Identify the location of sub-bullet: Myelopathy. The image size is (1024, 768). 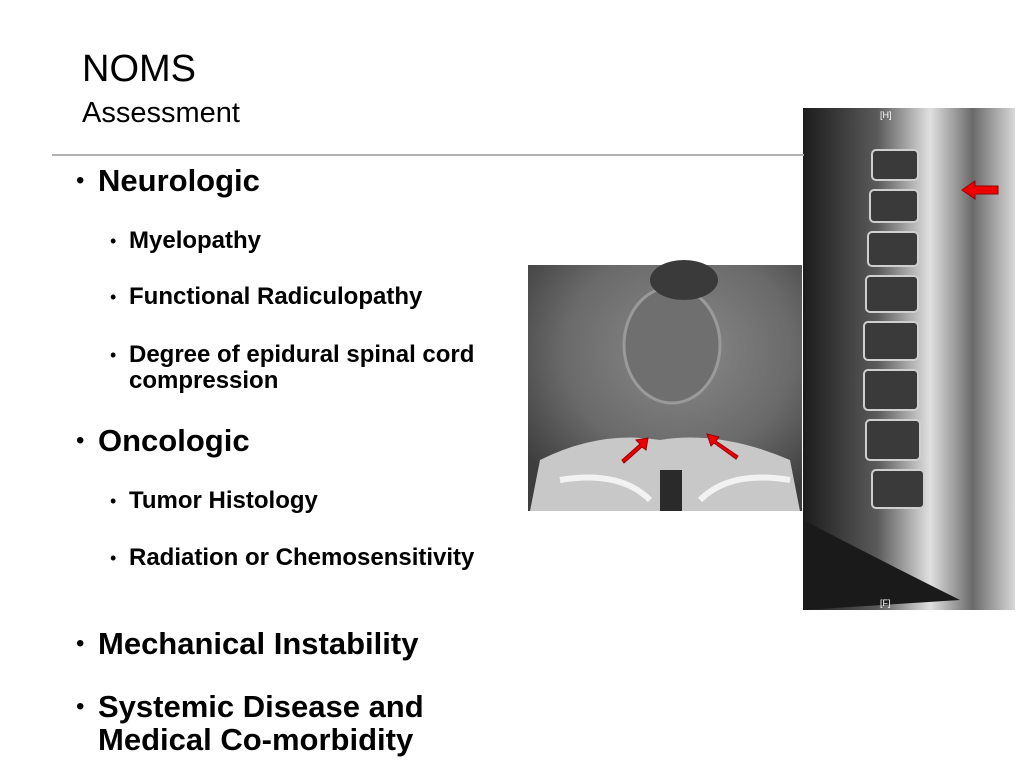
(295, 241).